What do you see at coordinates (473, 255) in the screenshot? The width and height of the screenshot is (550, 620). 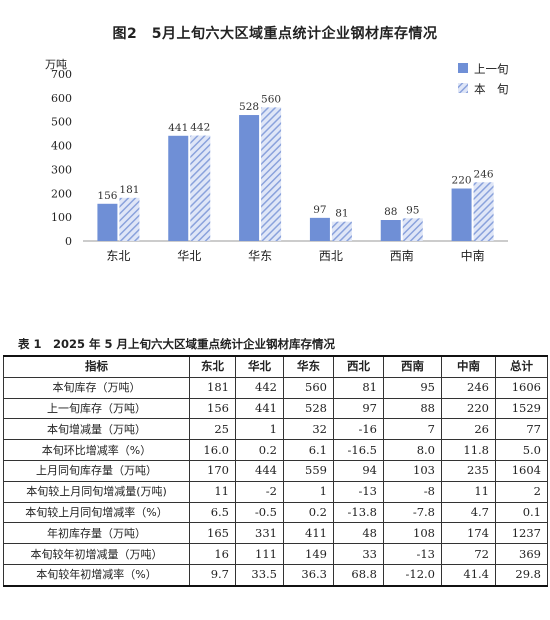 I see `x-tick-label: 中南` at bounding box center [473, 255].